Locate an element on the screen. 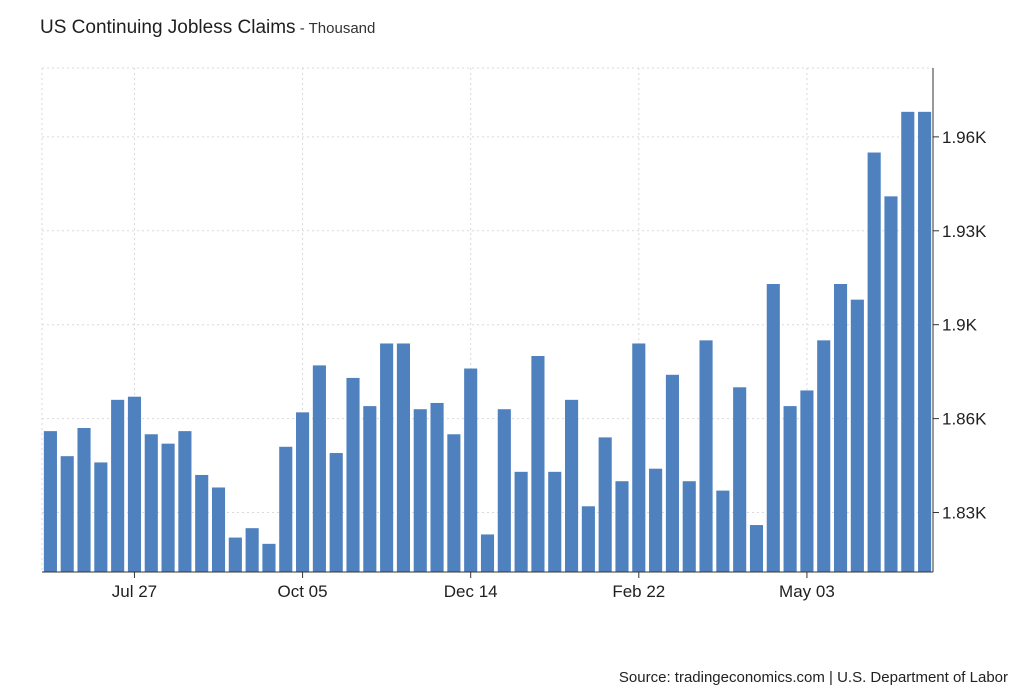  y-tick-label: 1.83K is located at coordinates (964, 513).